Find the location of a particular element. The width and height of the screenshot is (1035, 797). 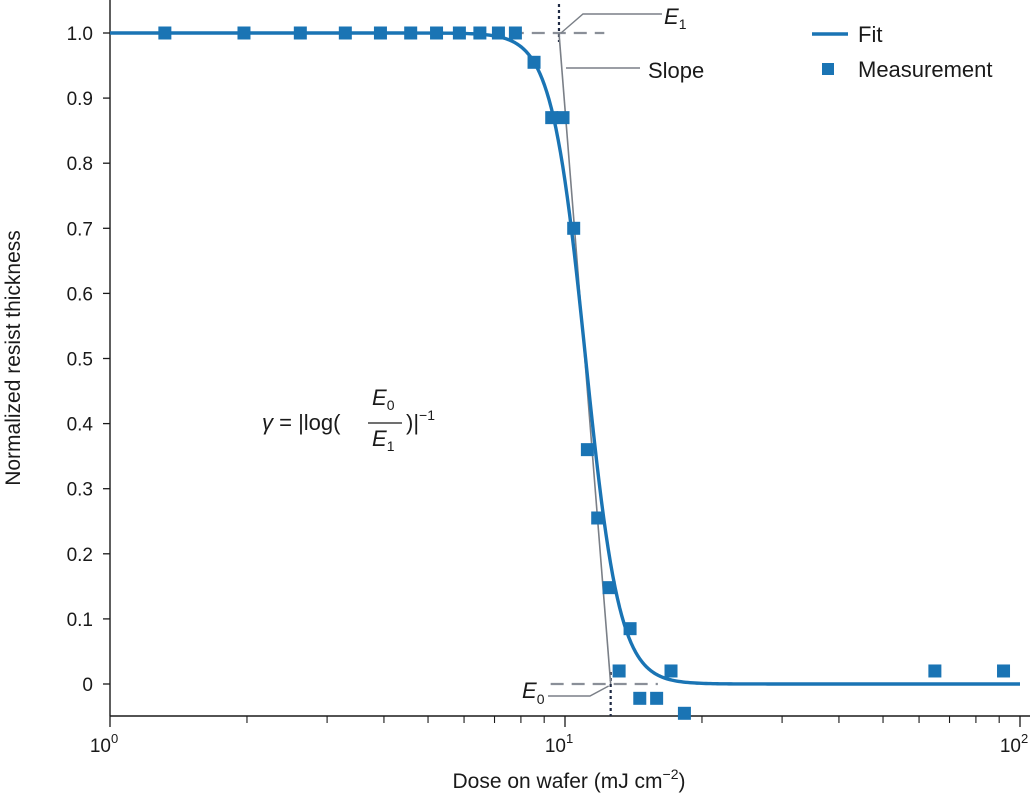

formula-numerator: E0 is located at coordinates (383, 399).